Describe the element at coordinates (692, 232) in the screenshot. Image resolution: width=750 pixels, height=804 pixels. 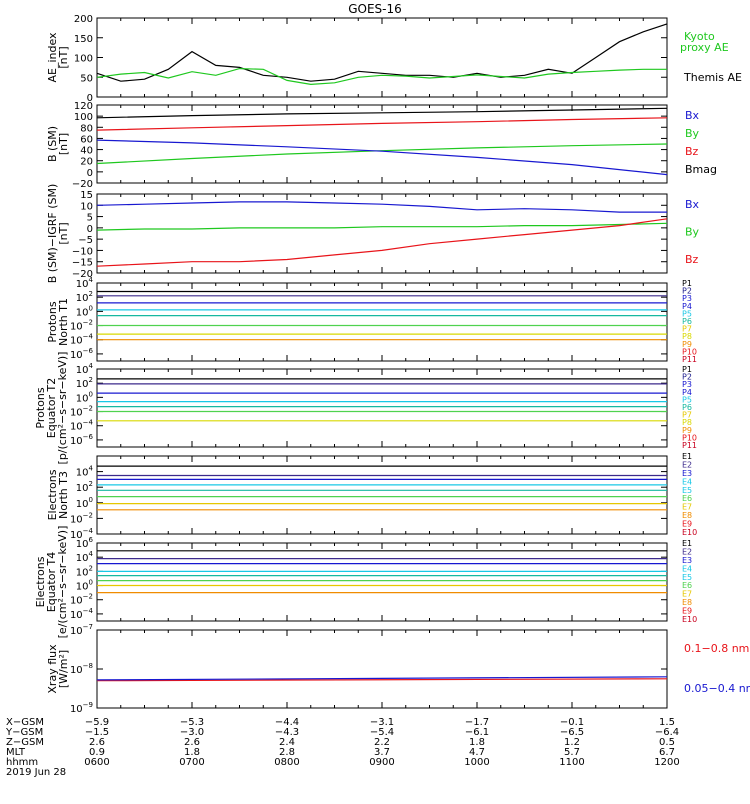
I see `legend-entry: By` at that location.